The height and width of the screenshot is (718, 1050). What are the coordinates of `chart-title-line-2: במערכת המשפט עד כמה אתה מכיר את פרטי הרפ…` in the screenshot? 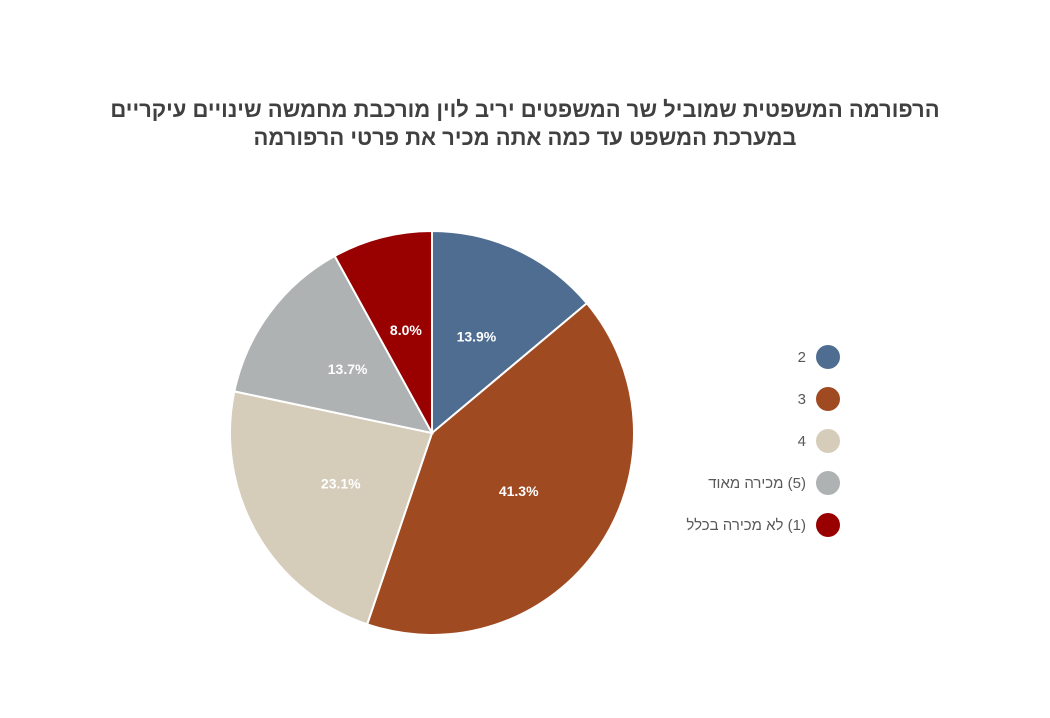 It's located at (525, 137).